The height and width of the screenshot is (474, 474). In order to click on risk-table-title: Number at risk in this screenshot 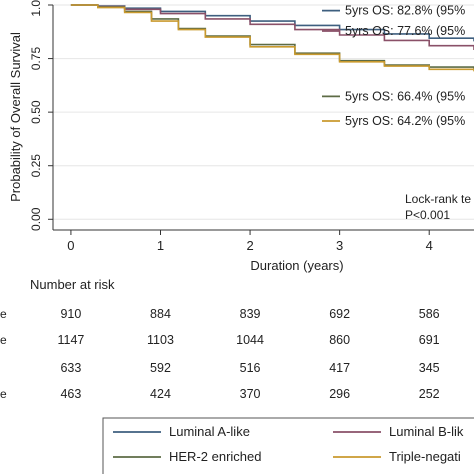, I will do `click(72, 284)`.